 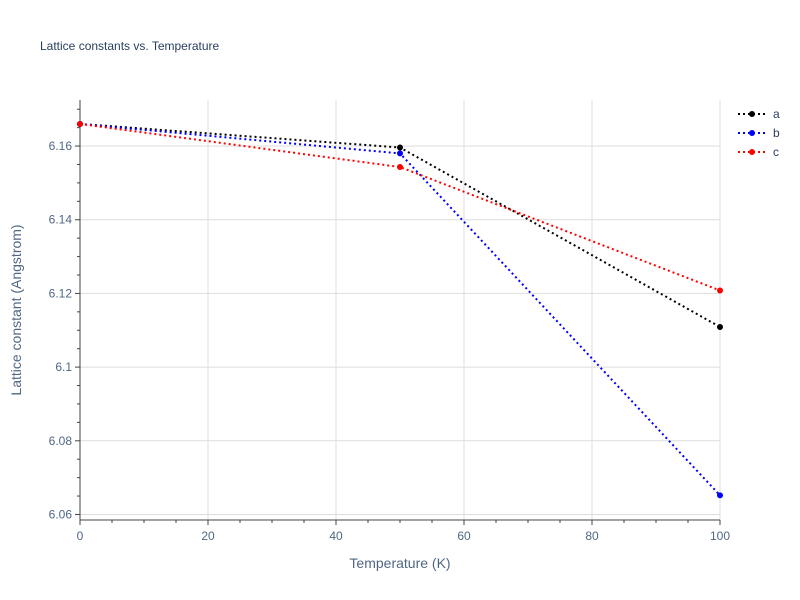 What do you see at coordinates (776, 152) in the screenshot?
I see `legend-label-c: c` at bounding box center [776, 152].